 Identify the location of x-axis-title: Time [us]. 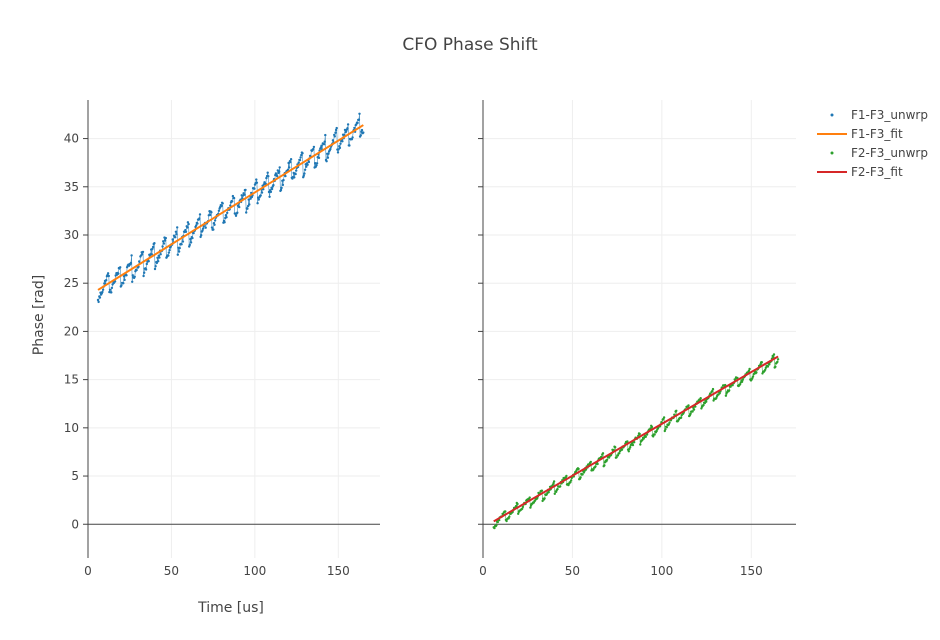
(230, 608).